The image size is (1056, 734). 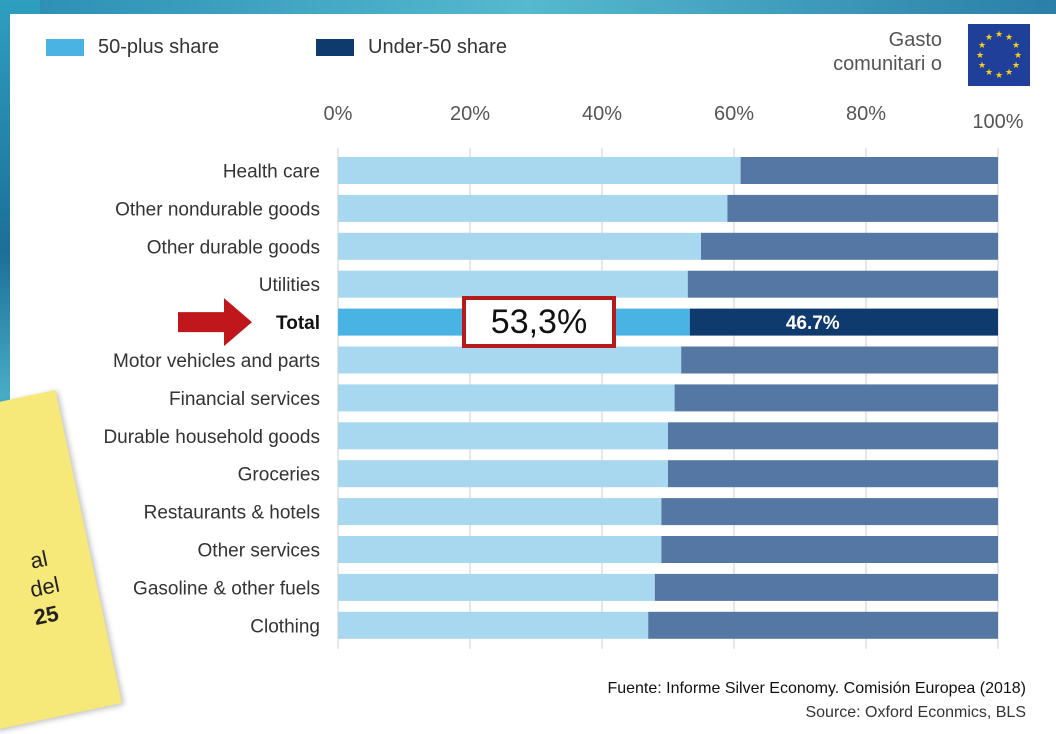 I want to click on x-tick-label: 100%, so click(x=997, y=122).